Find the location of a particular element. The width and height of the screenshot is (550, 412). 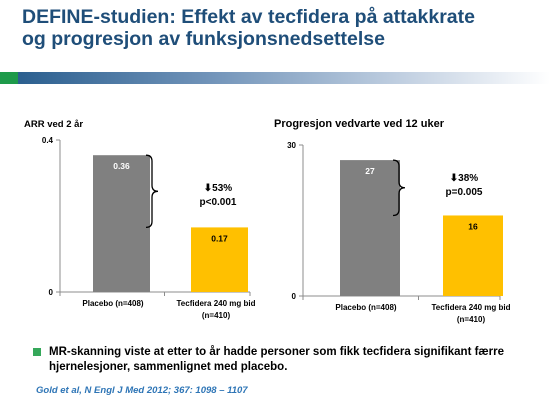

chart-2-y-tick-label: 0 is located at coordinates (294, 296).